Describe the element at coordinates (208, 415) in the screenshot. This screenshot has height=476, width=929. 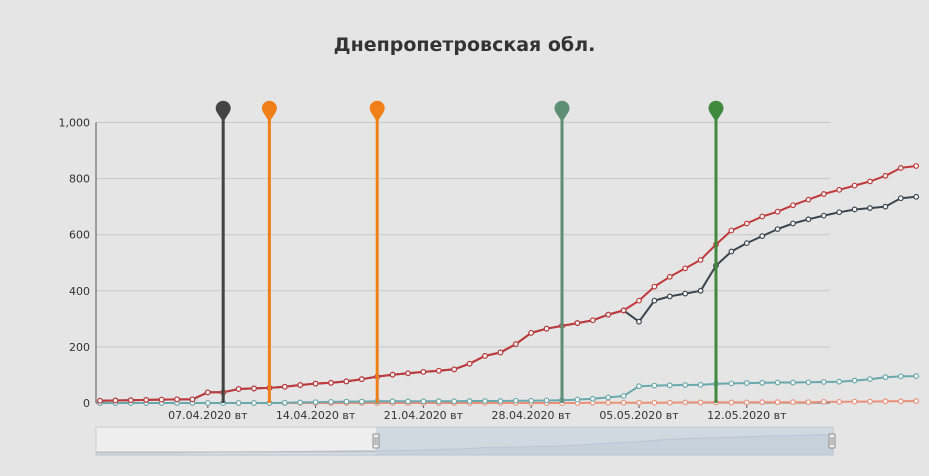
I see `x-tick-label: 07.04.2020 вт` at that location.